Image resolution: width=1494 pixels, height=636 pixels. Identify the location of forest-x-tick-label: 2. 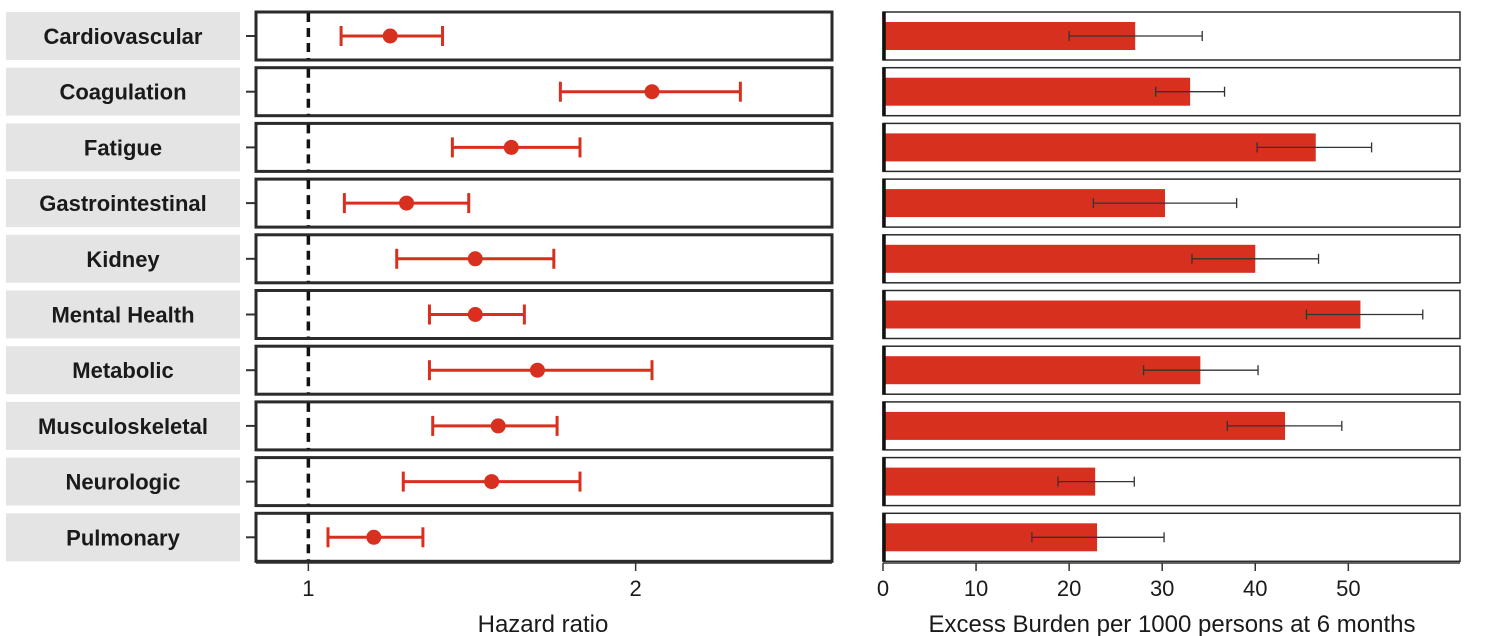
(636, 588).